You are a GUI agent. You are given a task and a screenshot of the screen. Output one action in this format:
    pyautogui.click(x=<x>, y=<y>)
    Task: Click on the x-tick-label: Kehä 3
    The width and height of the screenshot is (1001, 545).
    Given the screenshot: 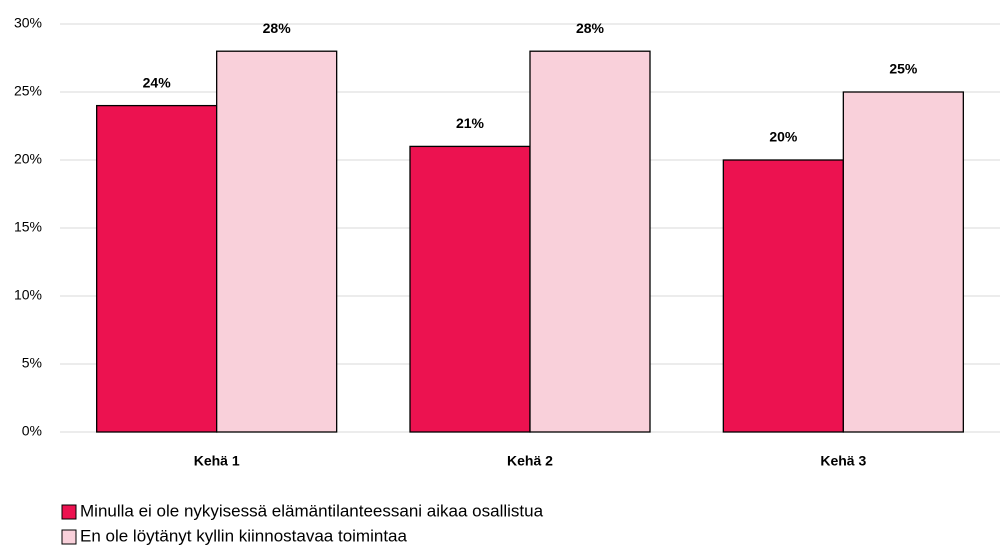 What is the action you would take?
    pyautogui.click(x=843, y=461)
    